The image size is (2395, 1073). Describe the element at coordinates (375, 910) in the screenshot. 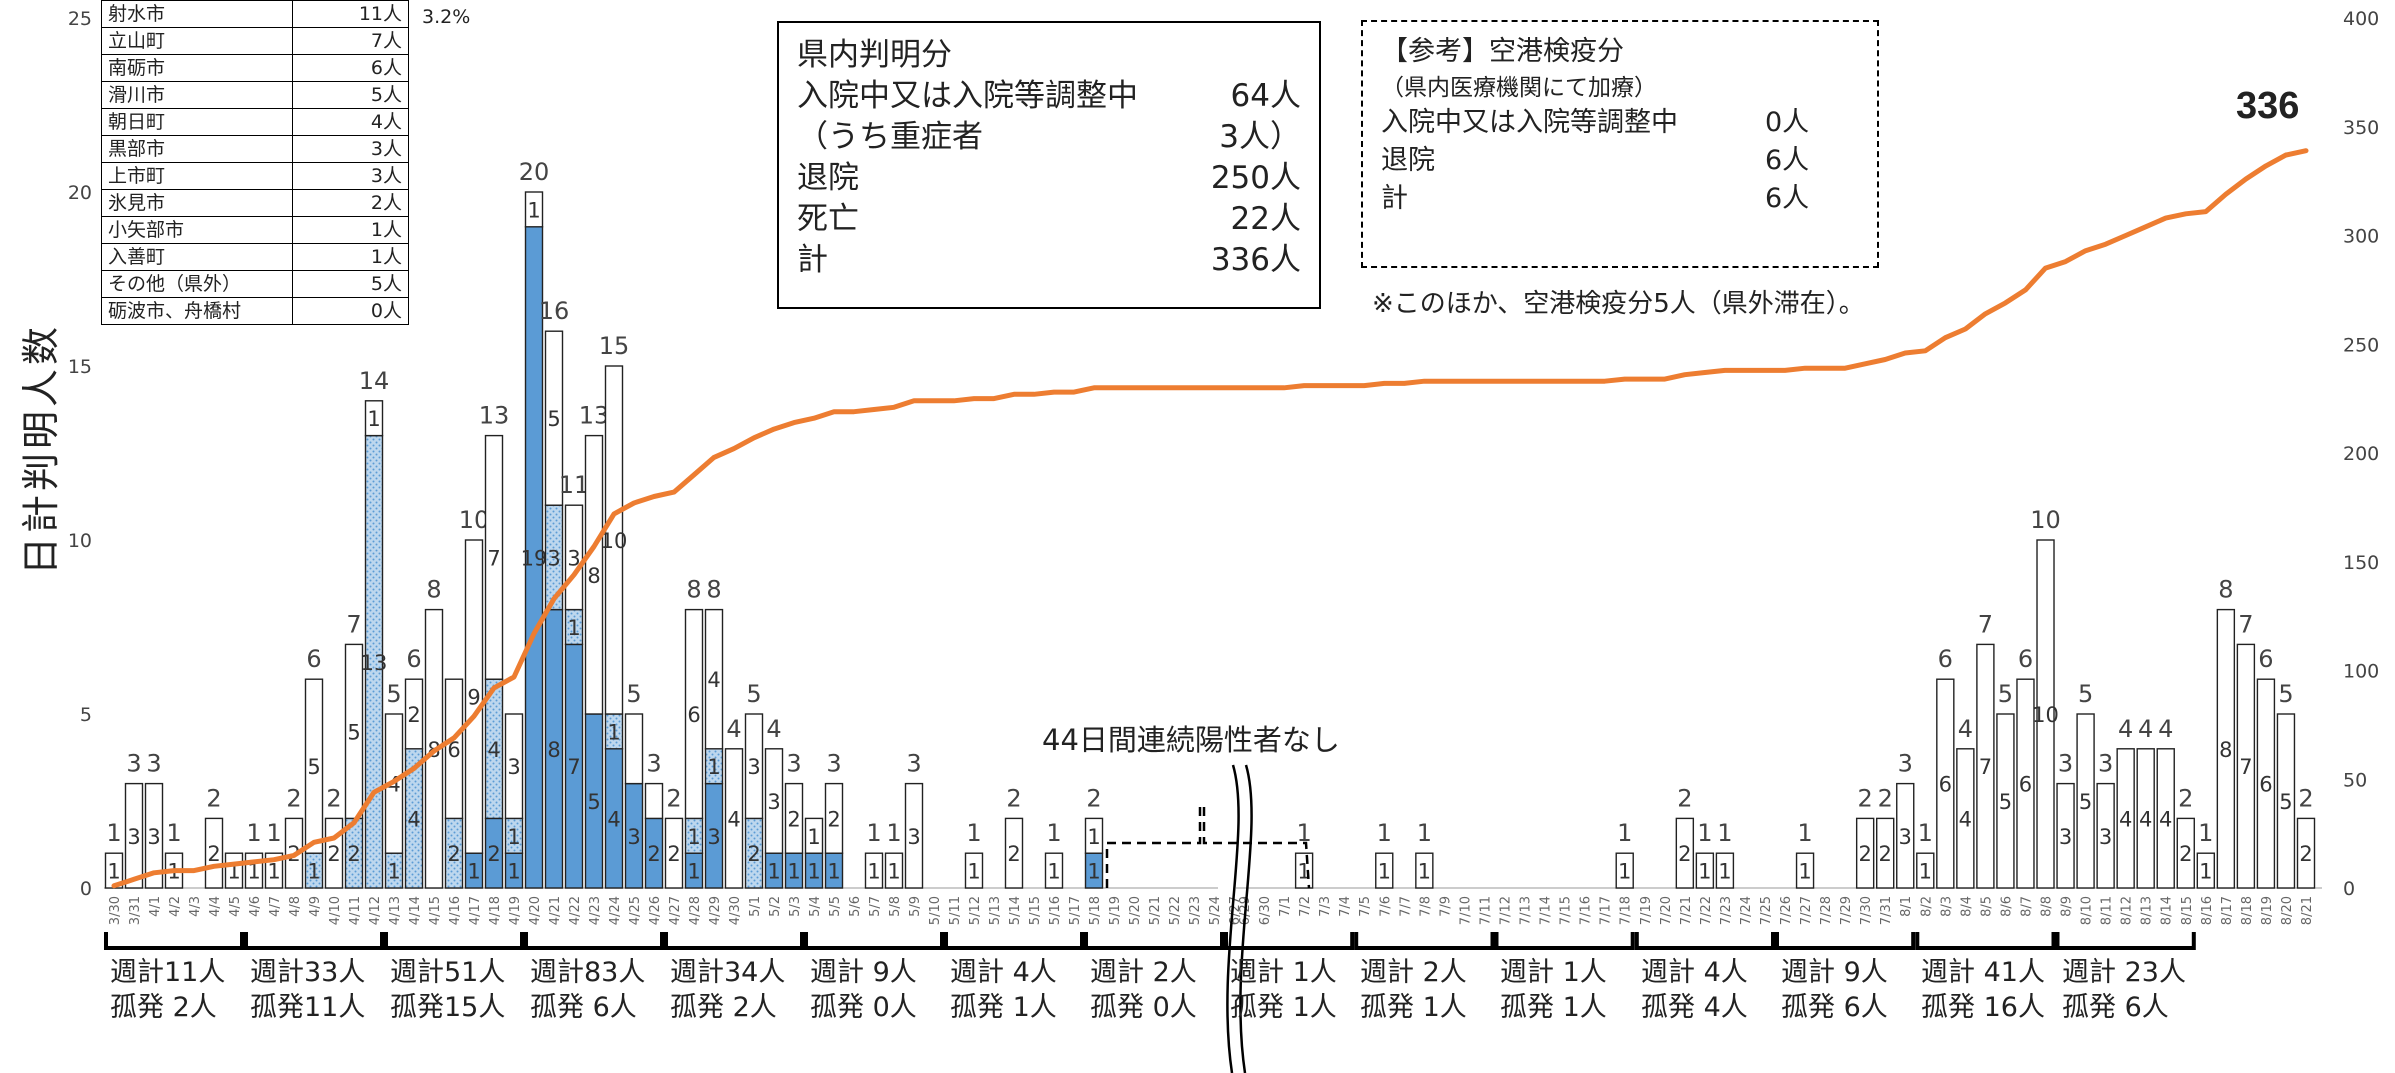

I see `x-tick-label: 4/12` at that location.